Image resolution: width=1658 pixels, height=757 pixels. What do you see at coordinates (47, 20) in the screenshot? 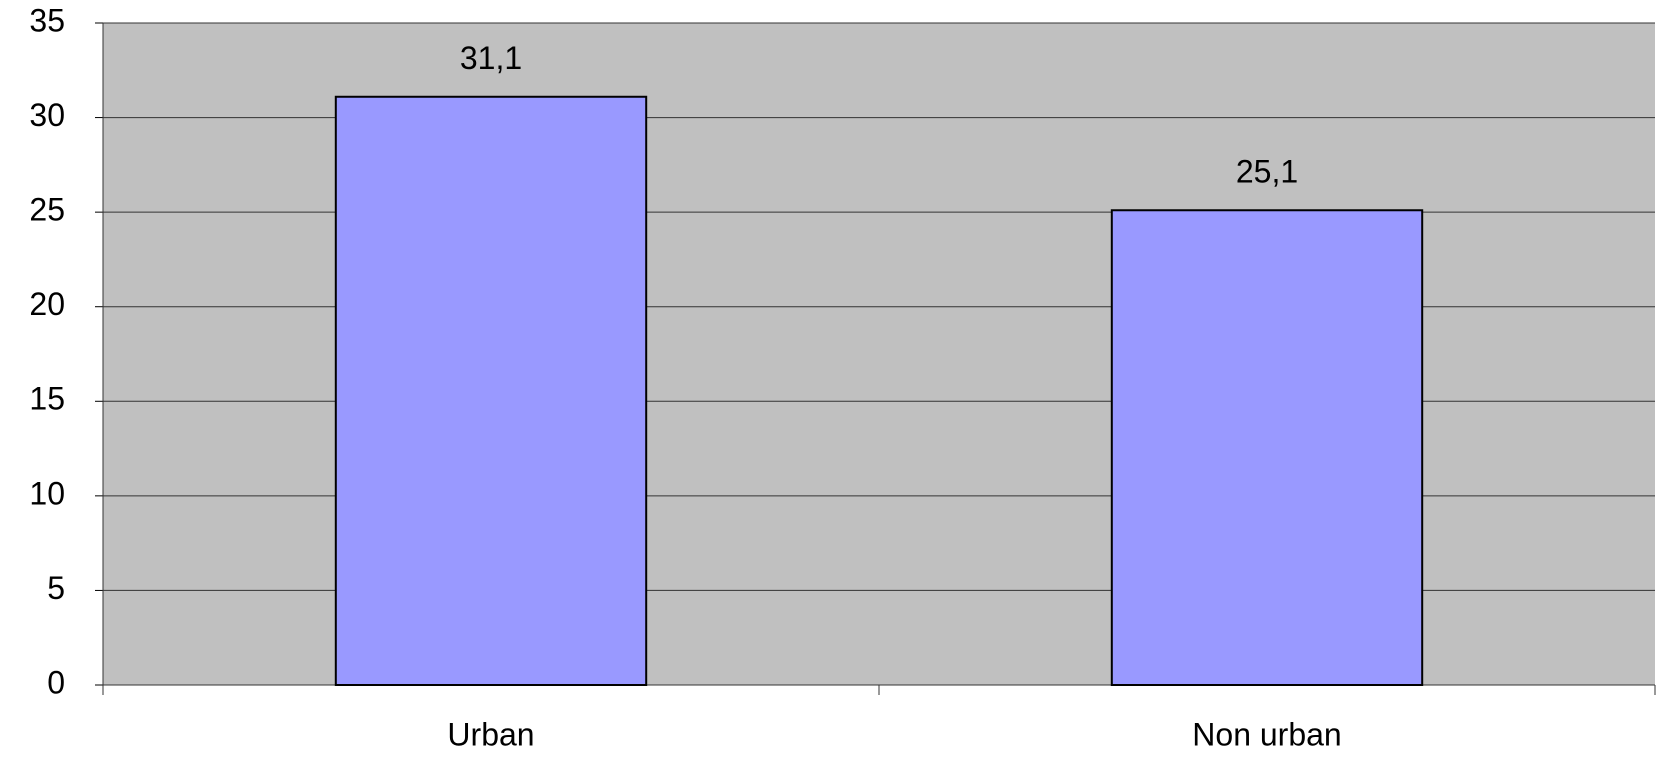
I see `y-tick-label: 35` at bounding box center [47, 20].